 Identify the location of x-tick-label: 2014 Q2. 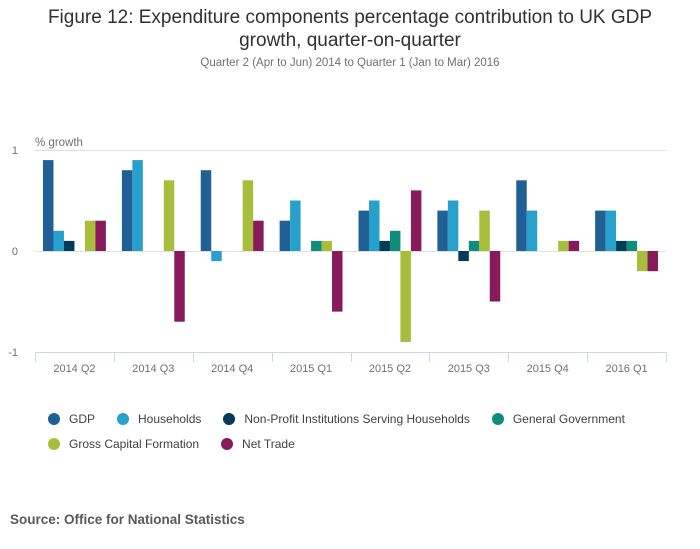
(74, 369).